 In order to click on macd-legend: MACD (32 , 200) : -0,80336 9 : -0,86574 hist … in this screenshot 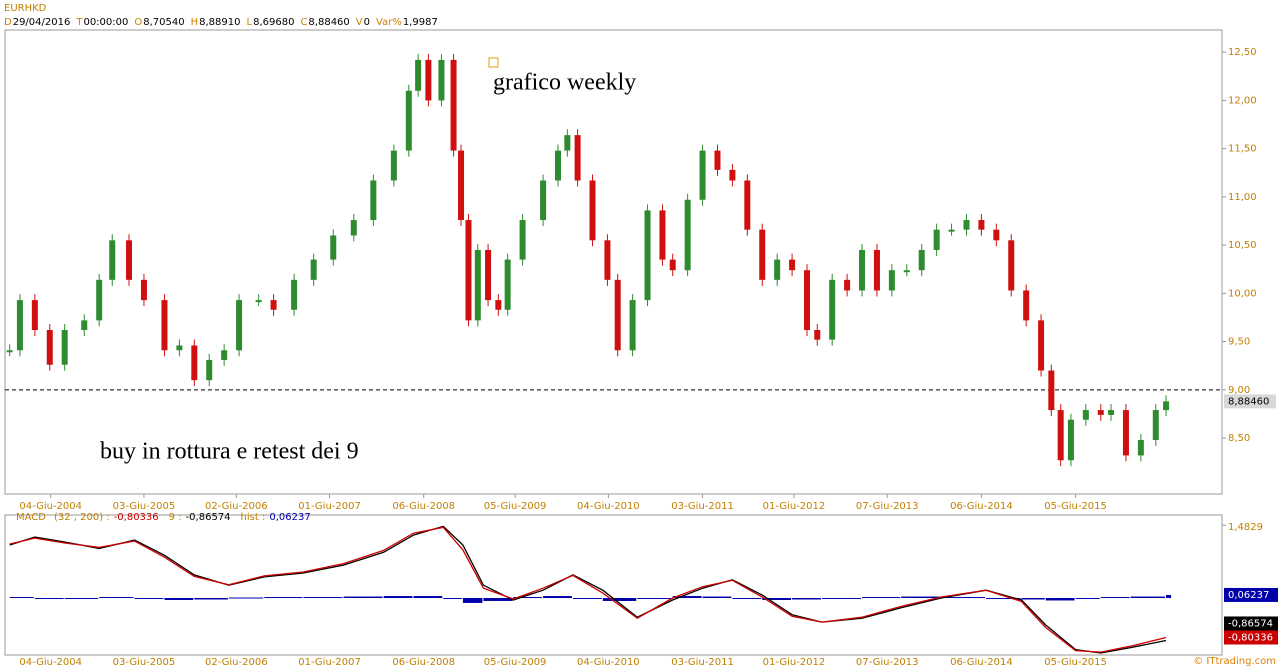, I will do `click(163, 517)`.